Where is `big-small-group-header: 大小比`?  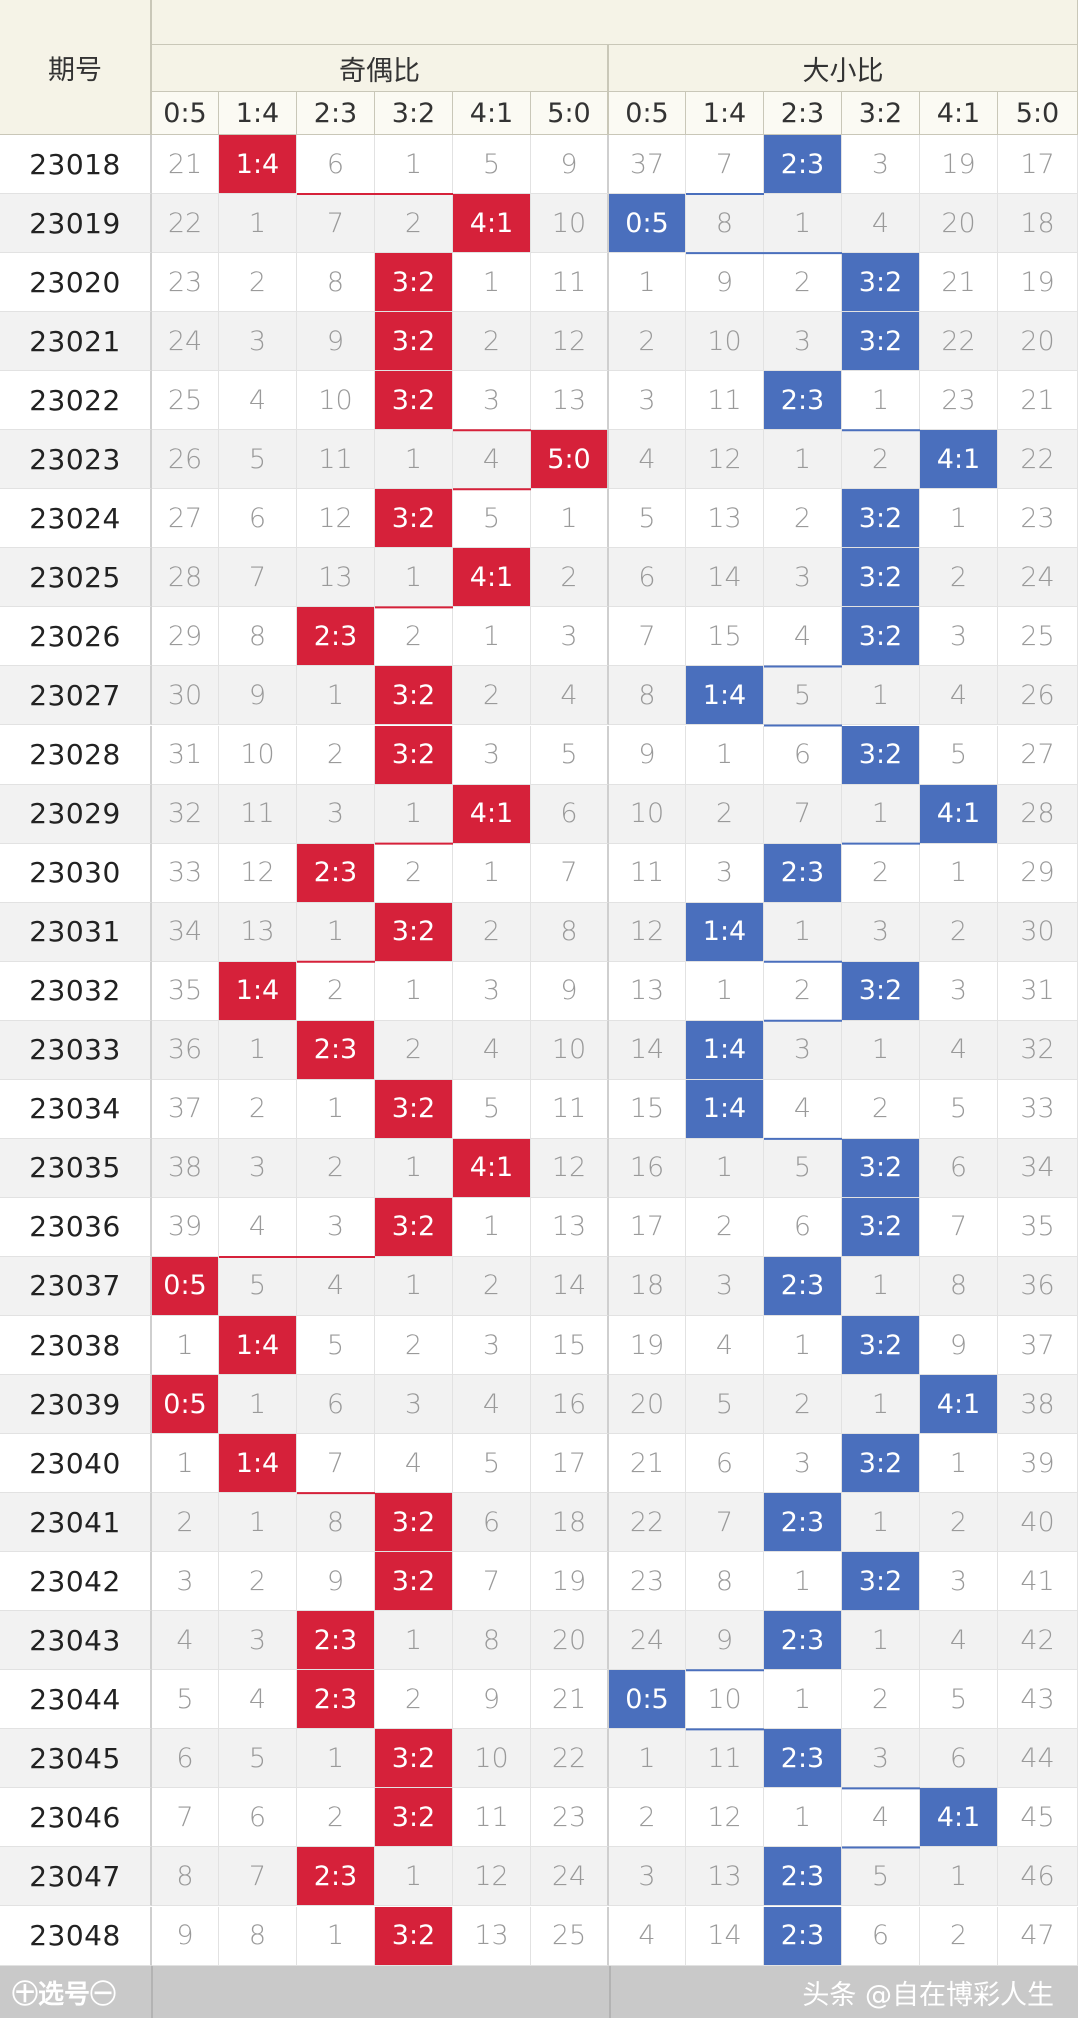
big-small-group-header: 大小比 is located at coordinates (843, 68).